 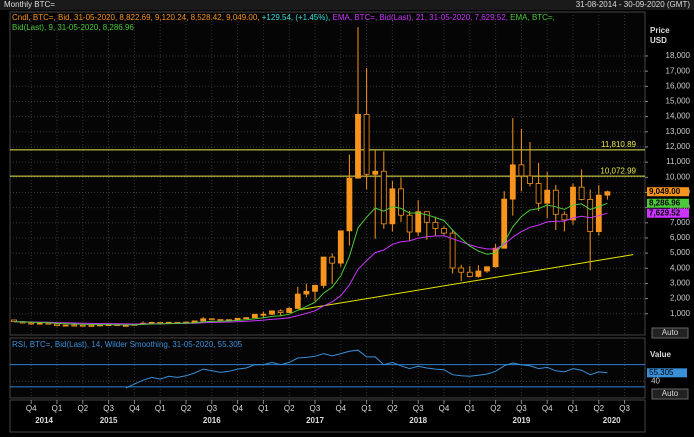 What do you see at coordinates (678, 70) in the screenshot?
I see `y-tick-label: 17,000` at bounding box center [678, 70].